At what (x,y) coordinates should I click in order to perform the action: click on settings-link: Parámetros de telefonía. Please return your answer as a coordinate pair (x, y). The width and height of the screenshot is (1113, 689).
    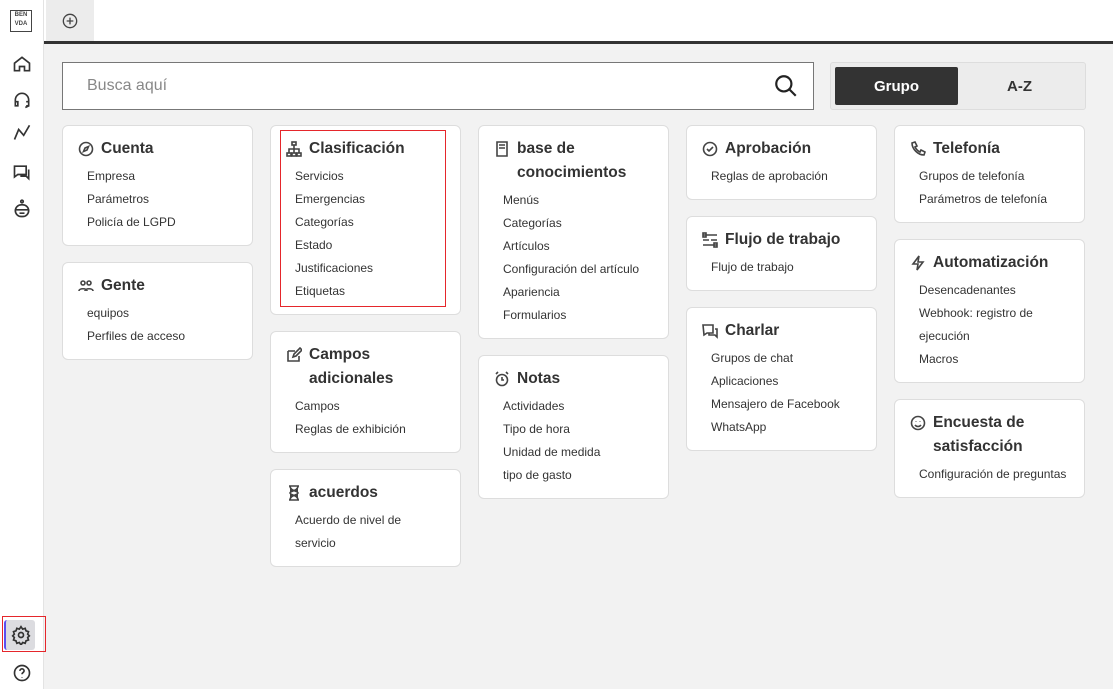
    Looking at the image, I should click on (983, 199).